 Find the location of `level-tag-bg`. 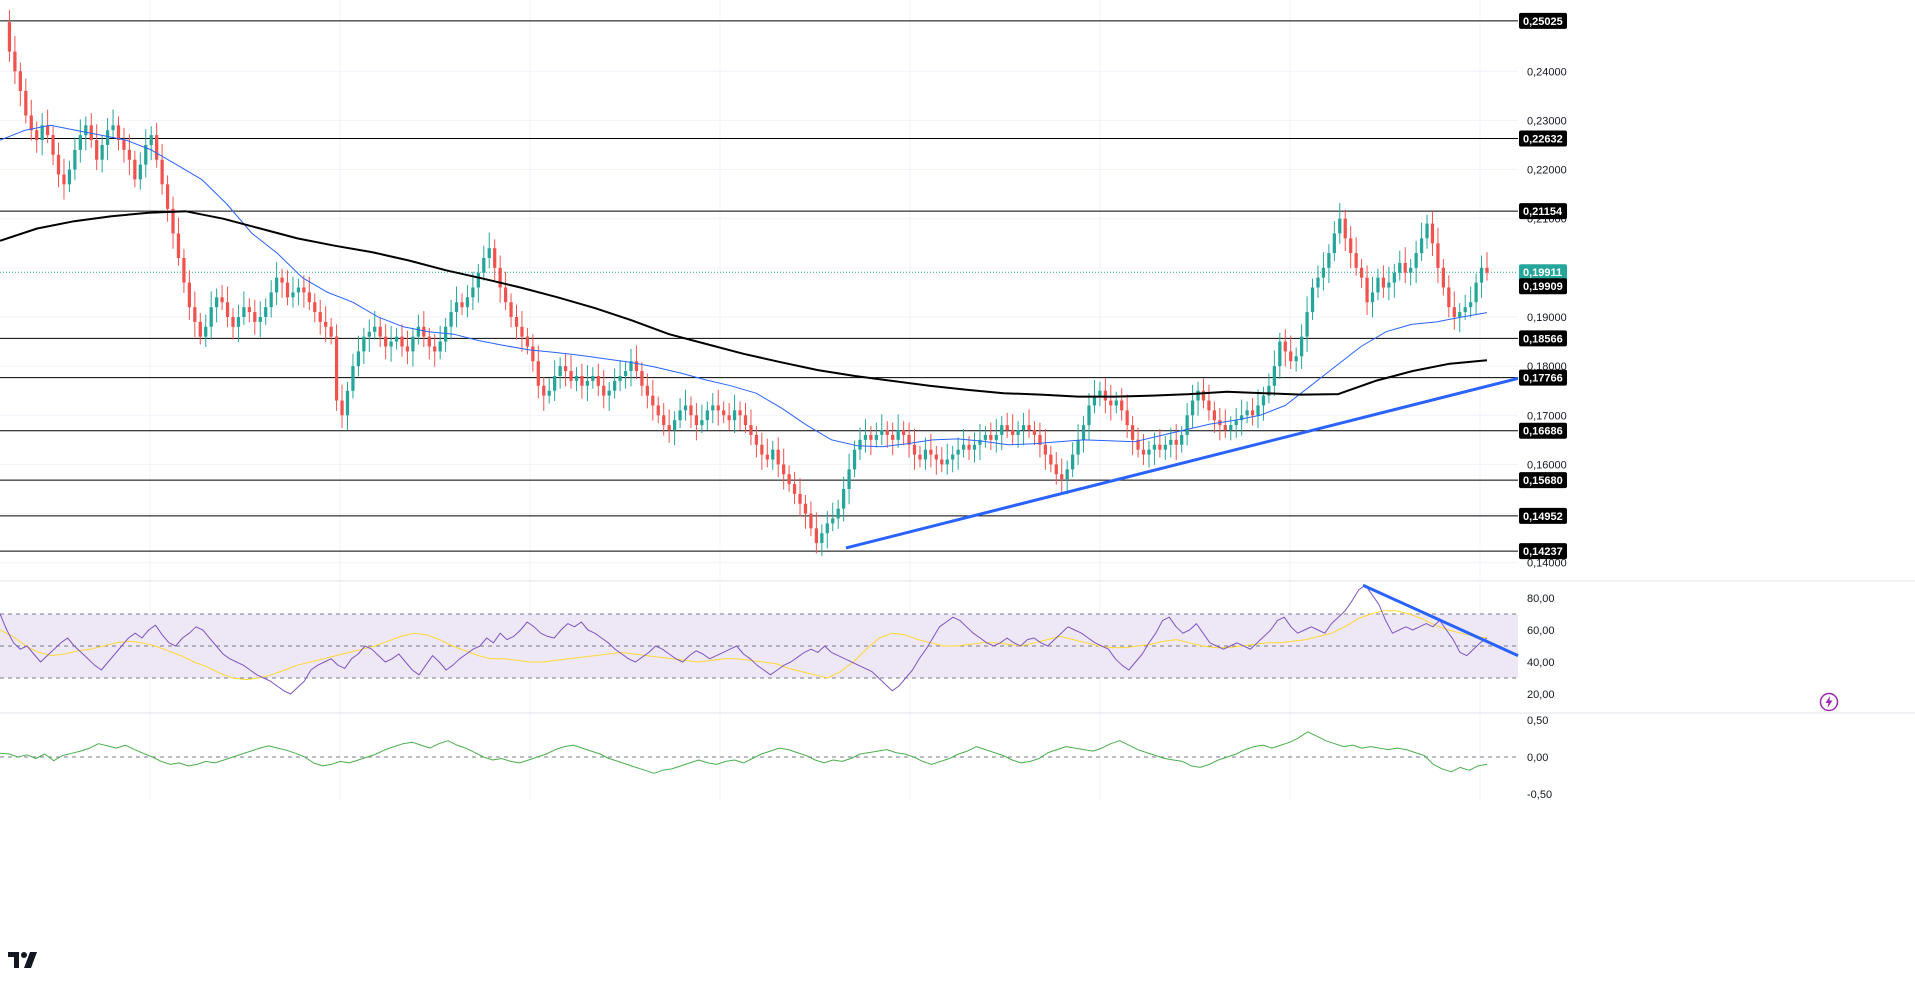

level-tag-bg is located at coordinates (1543, 480).